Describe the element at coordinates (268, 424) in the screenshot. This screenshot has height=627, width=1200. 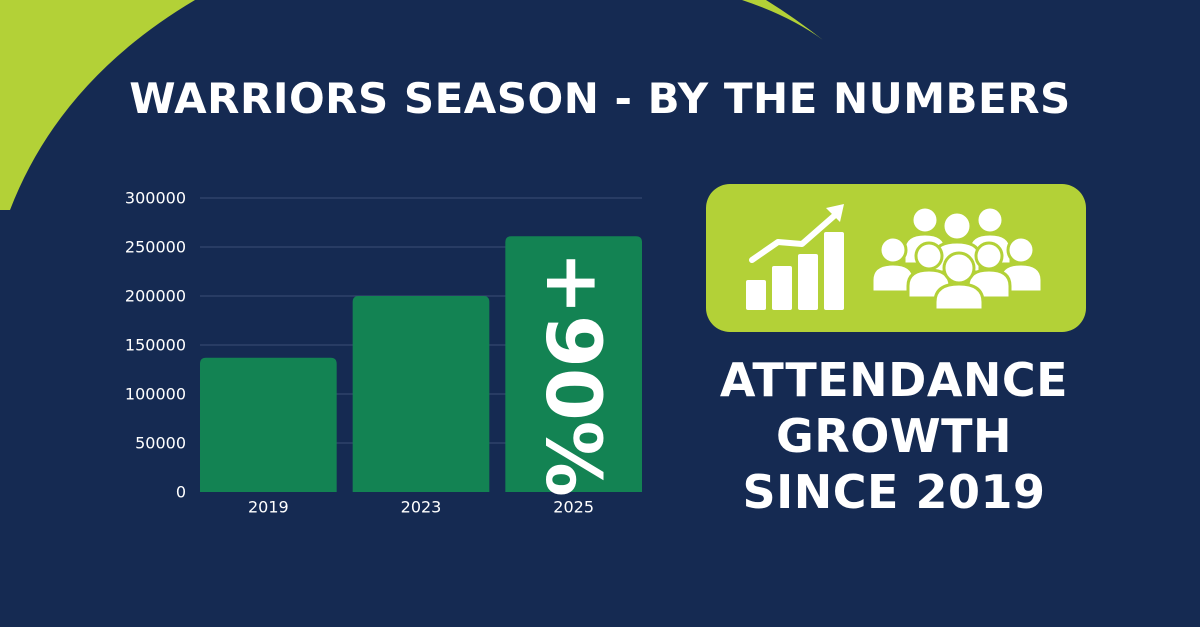
I see `bar-2019` at that location.